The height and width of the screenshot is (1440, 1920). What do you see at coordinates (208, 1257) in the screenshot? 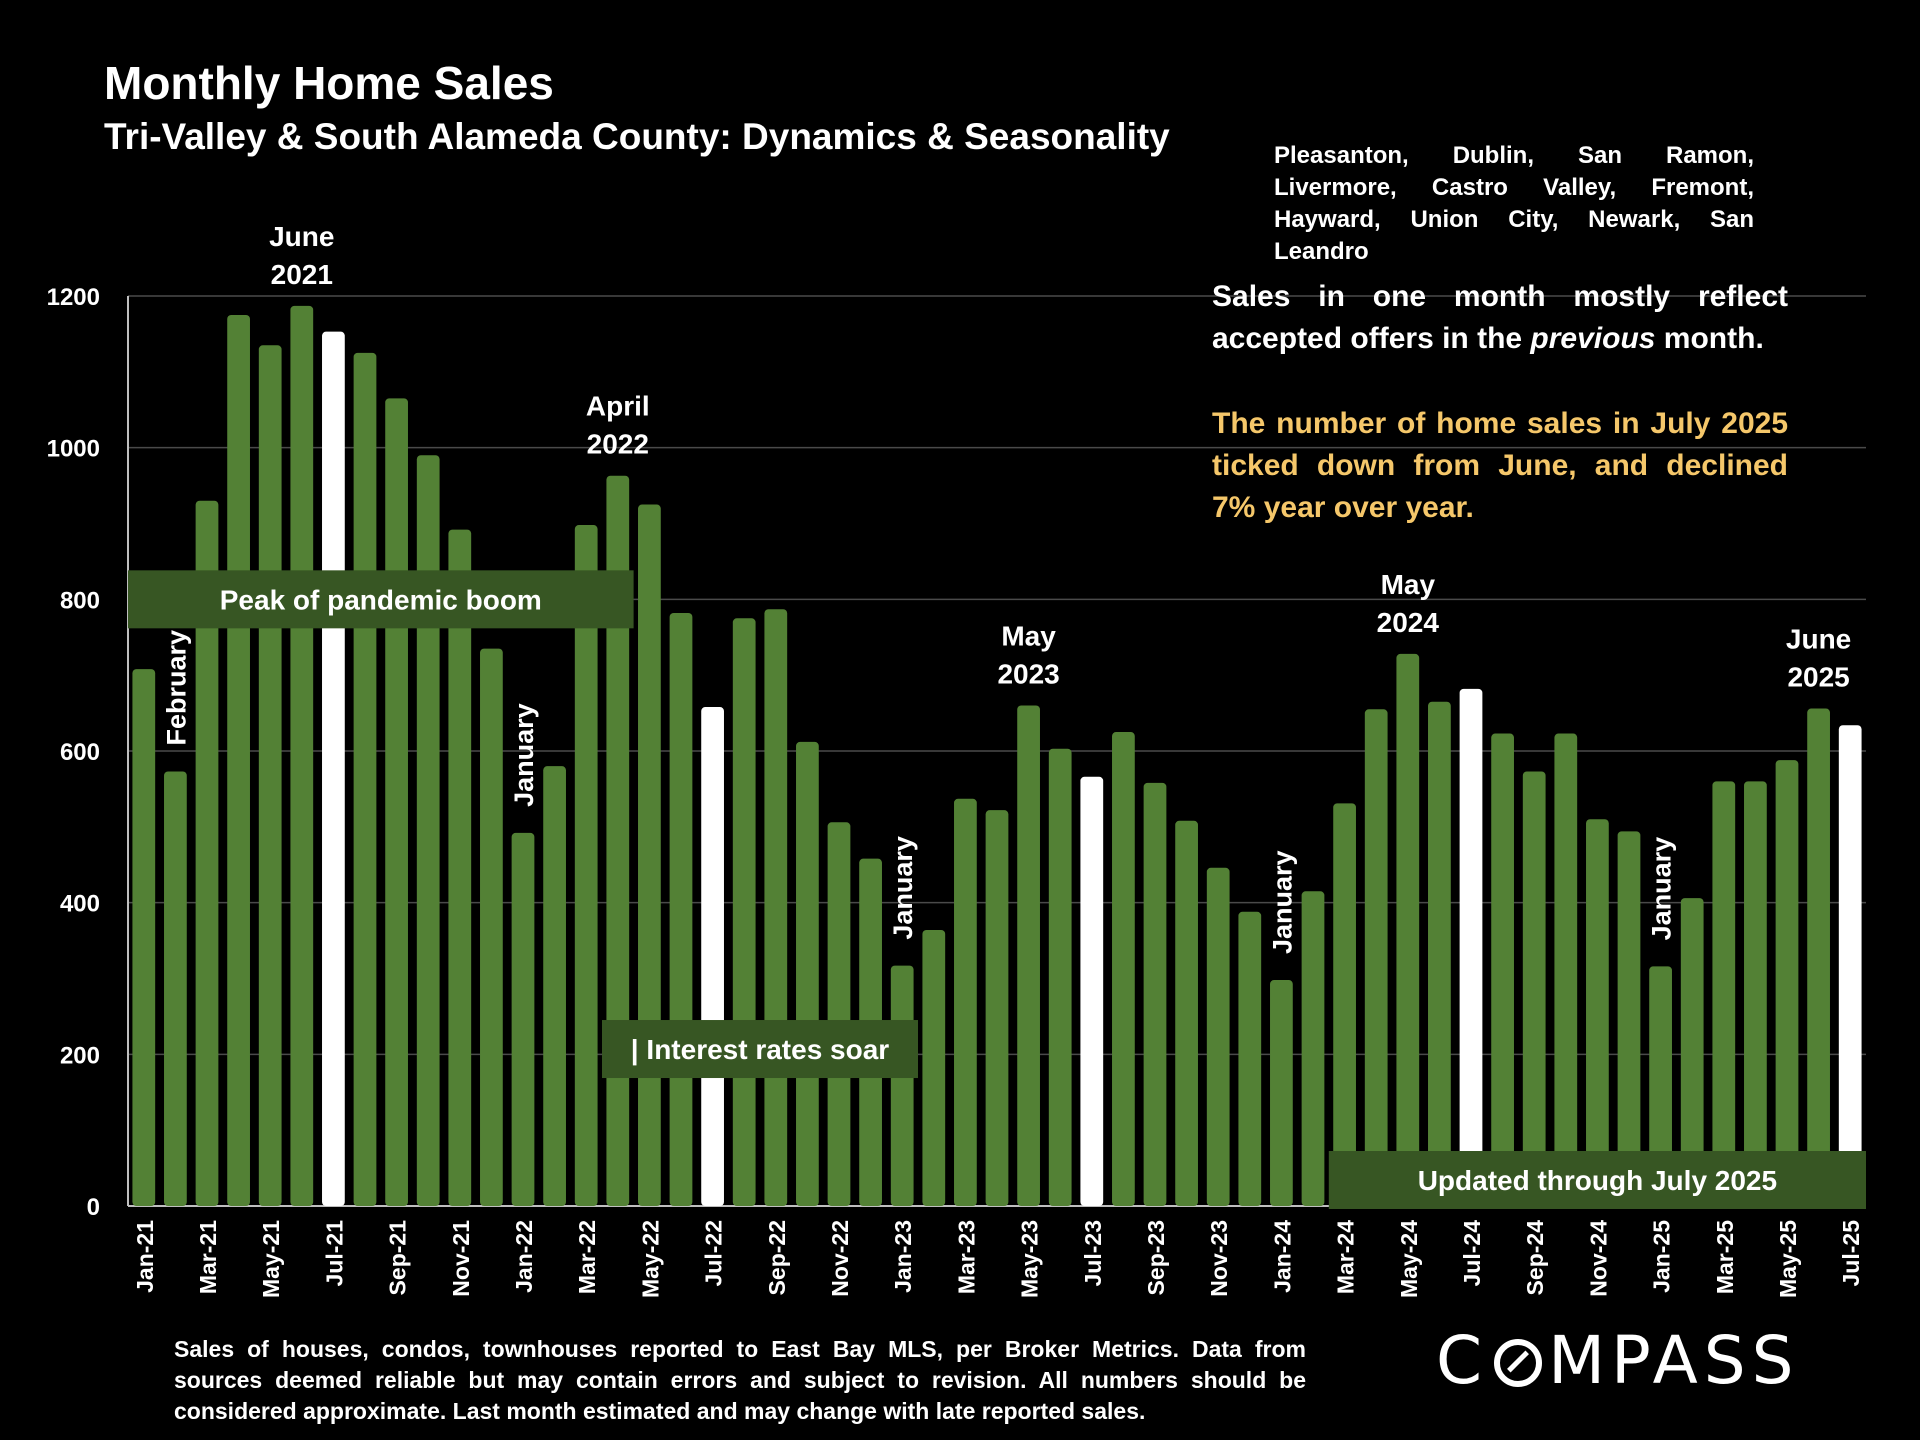
I see `x-tick-label: Mar-21` at bounding box center [208, 1257].